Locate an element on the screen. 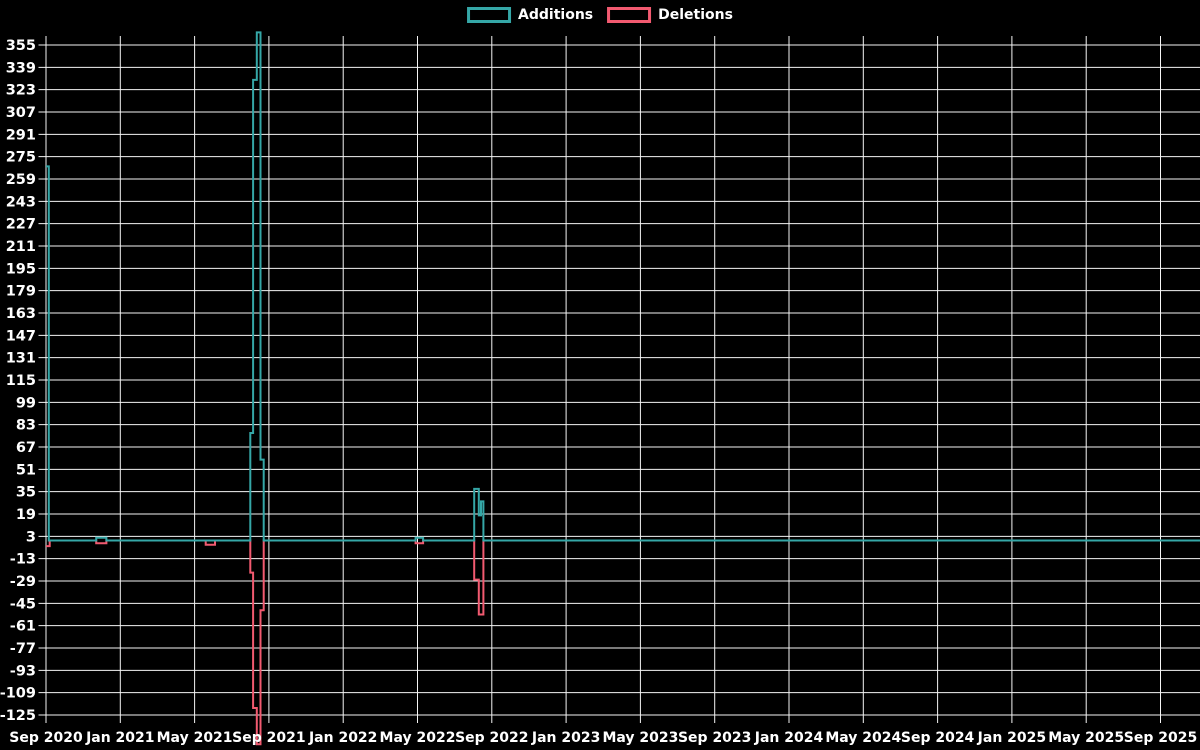 The height and width of the screenshot is (750, 1200). y-tick-label: 179 is located at coordinates (21, 292).